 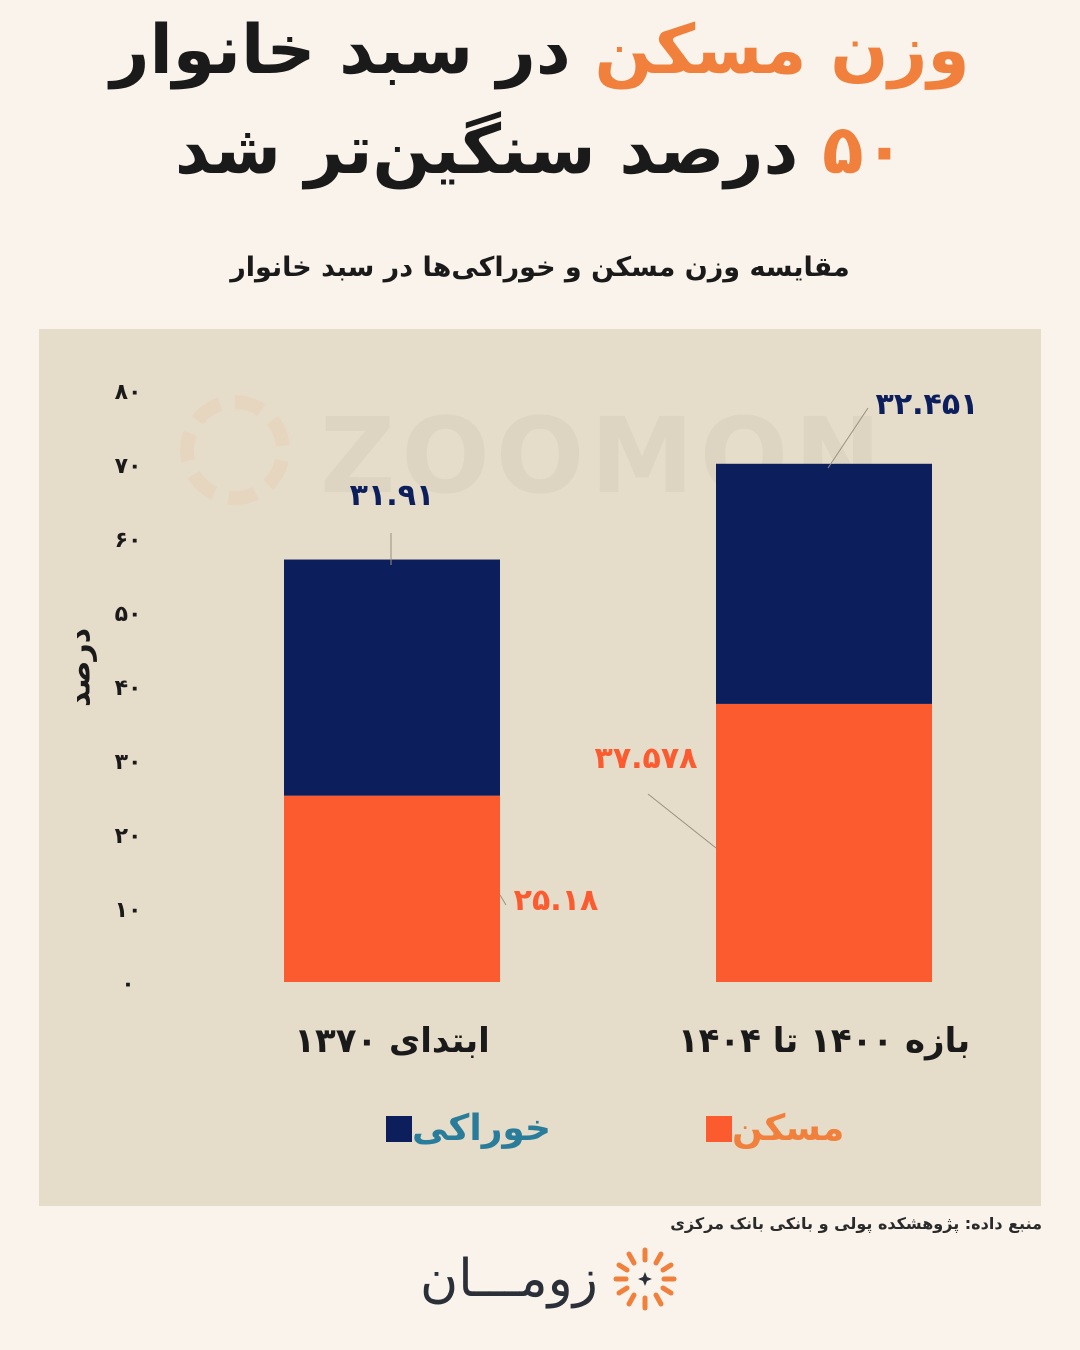 I want to click on y-tick-label: ۸۰, so click(x=128, y=392).